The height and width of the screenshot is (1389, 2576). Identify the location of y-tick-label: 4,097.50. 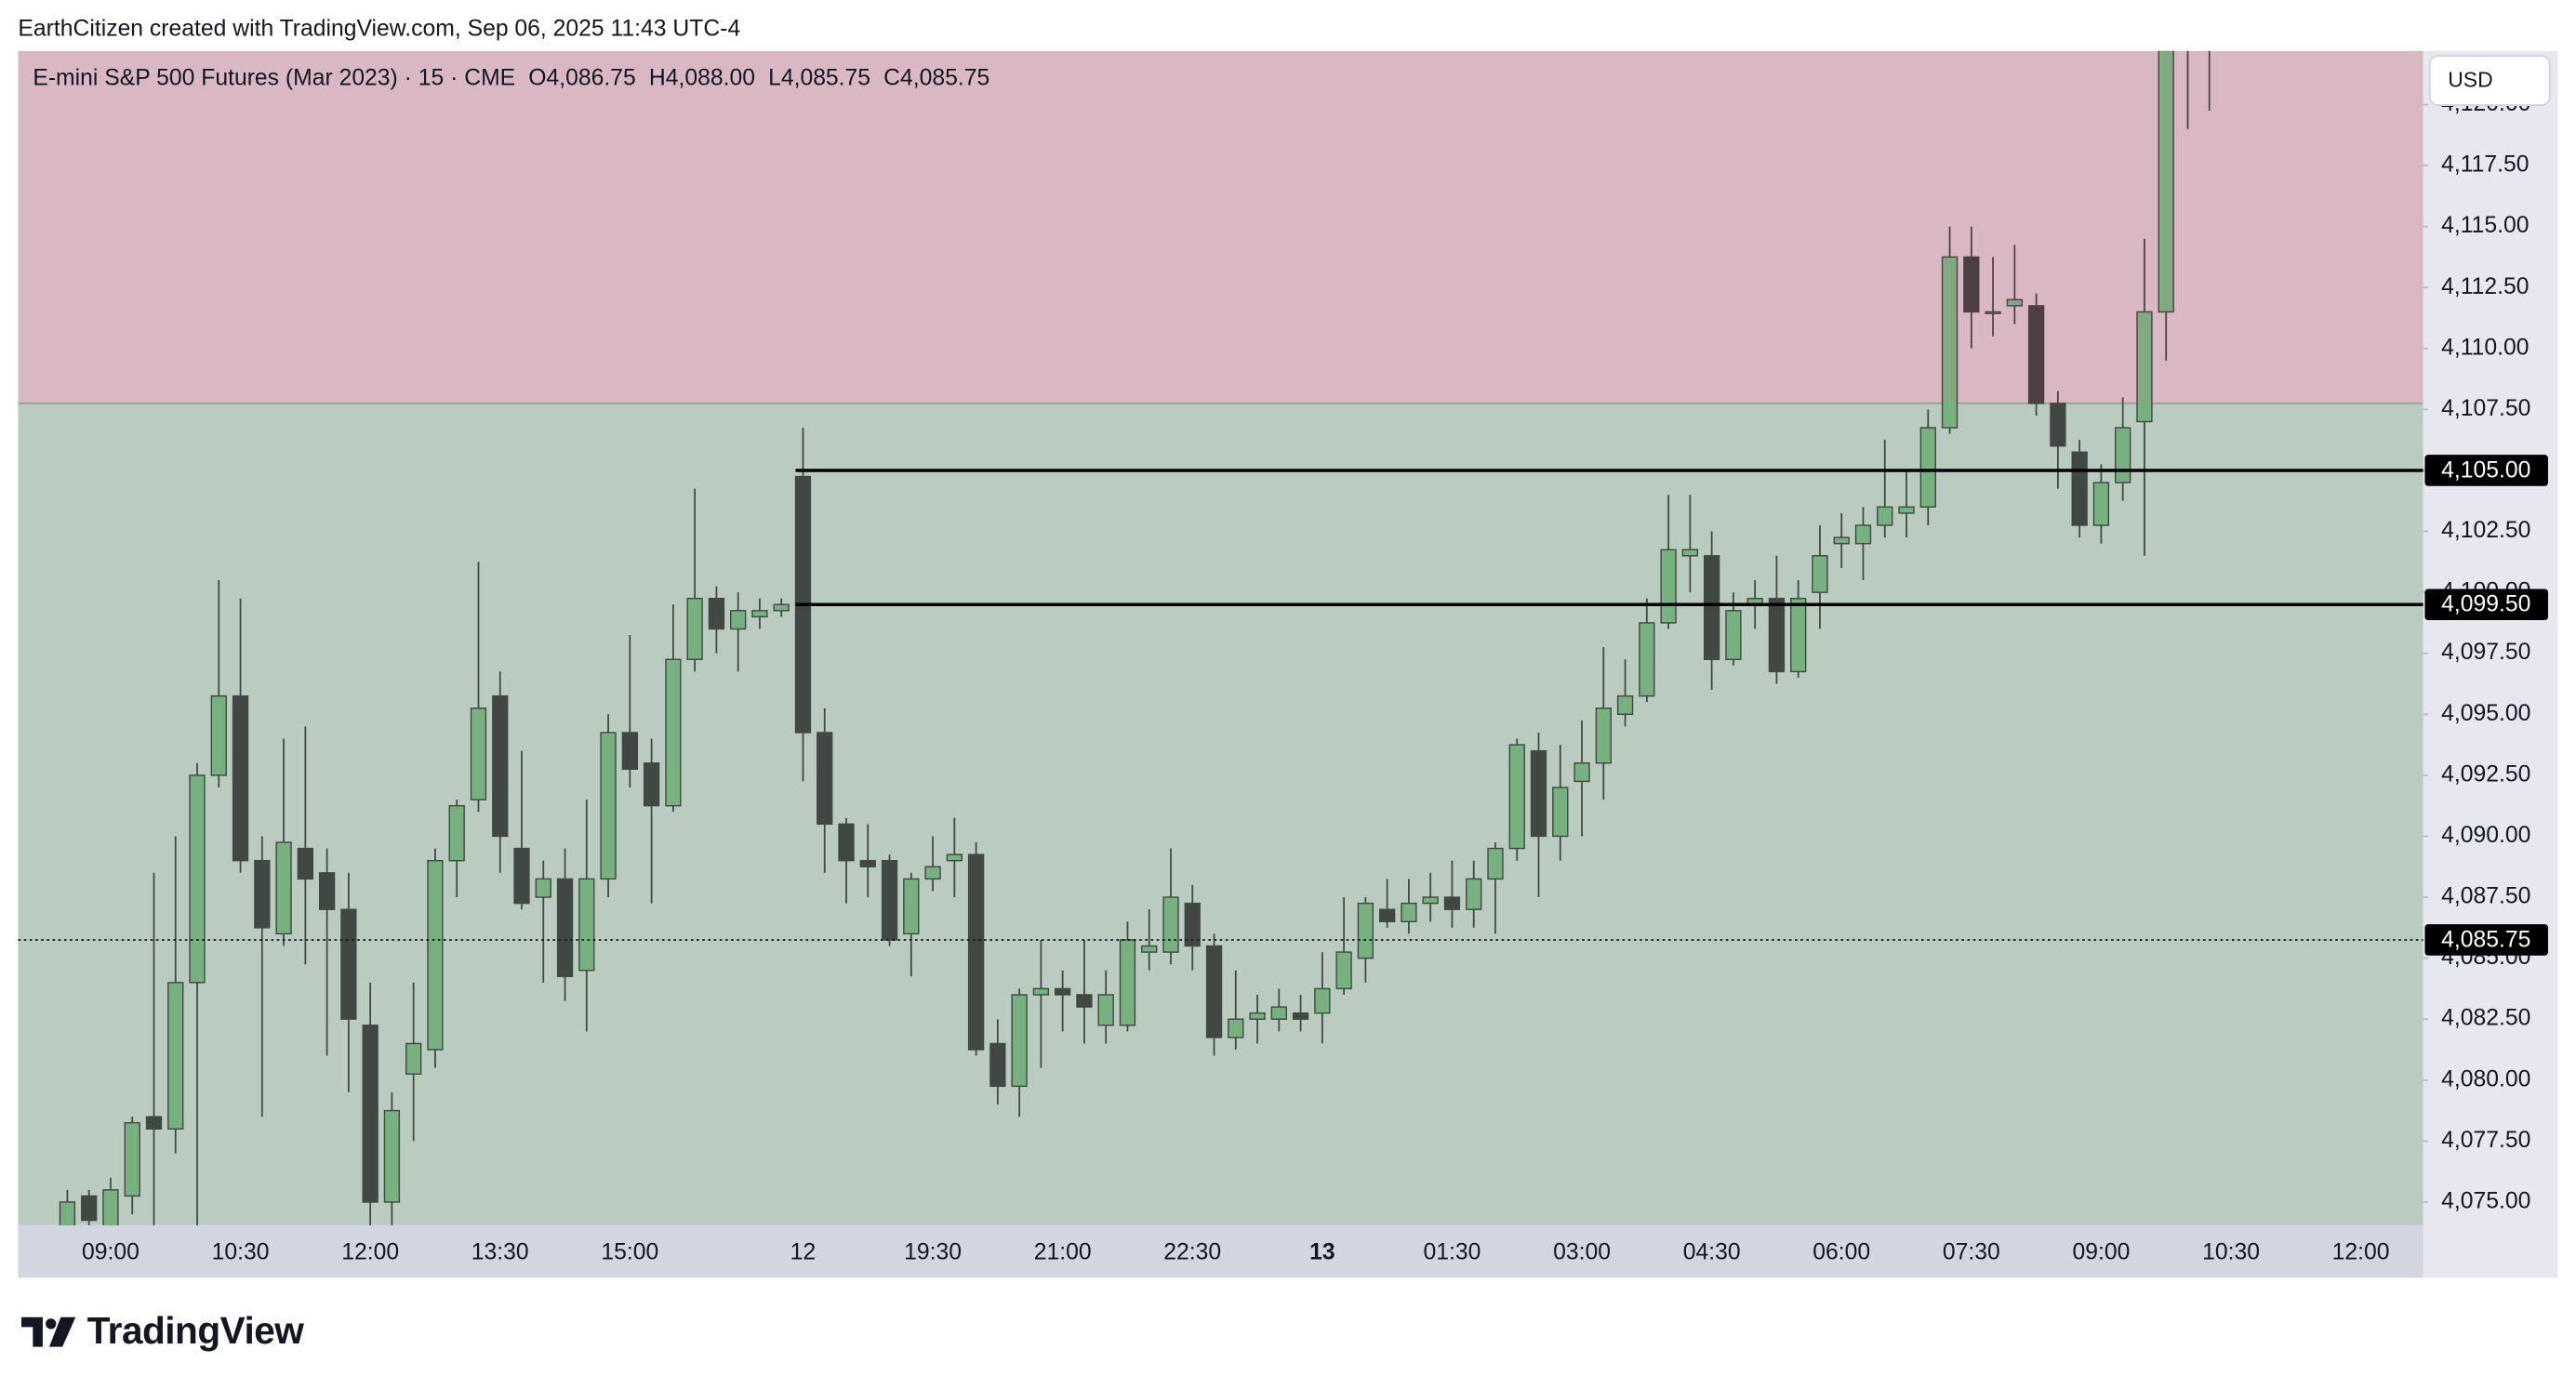
(2485, 652).